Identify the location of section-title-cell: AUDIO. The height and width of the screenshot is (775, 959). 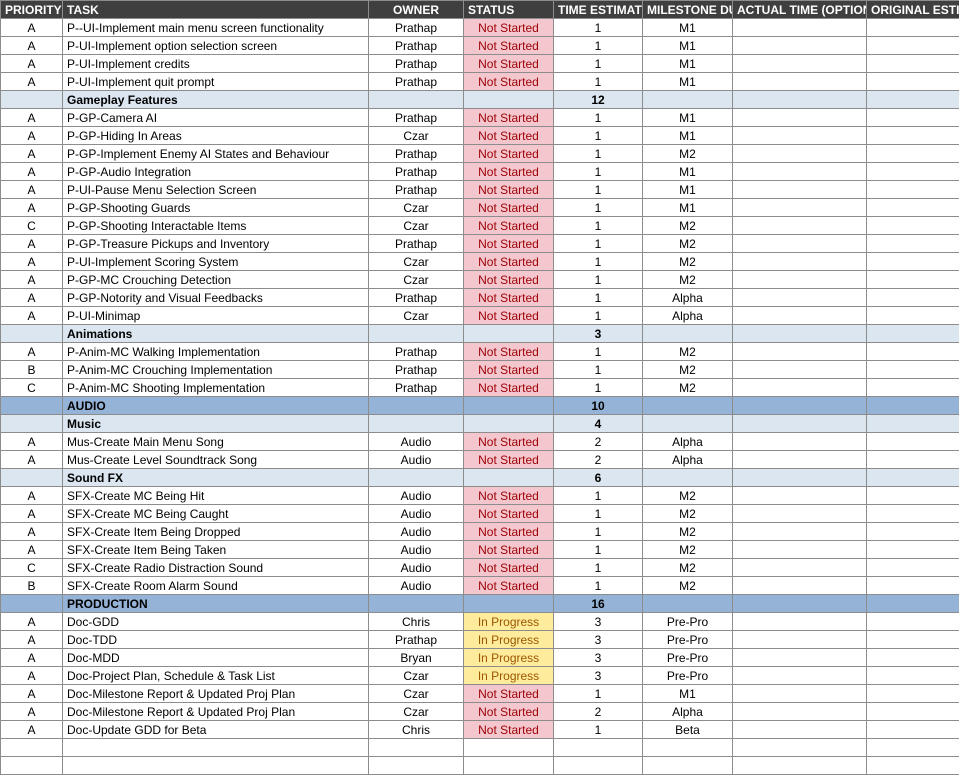
(216, 406).